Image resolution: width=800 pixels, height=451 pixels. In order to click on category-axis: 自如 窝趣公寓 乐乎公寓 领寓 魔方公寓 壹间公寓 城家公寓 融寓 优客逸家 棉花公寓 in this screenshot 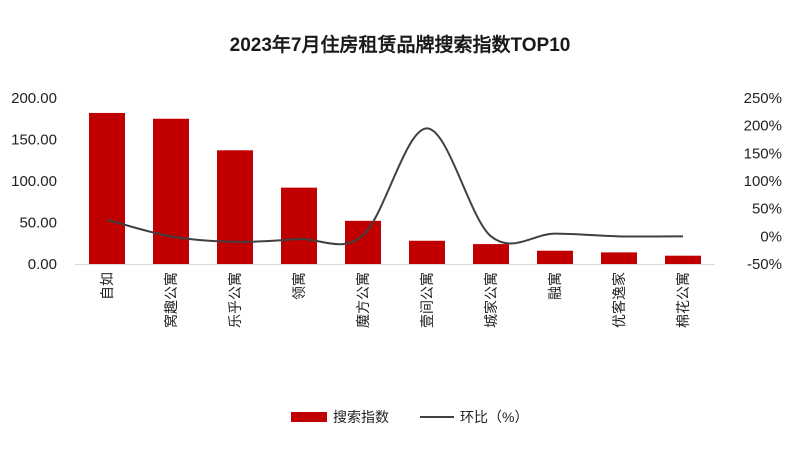, I will do `click(395, 300)`.